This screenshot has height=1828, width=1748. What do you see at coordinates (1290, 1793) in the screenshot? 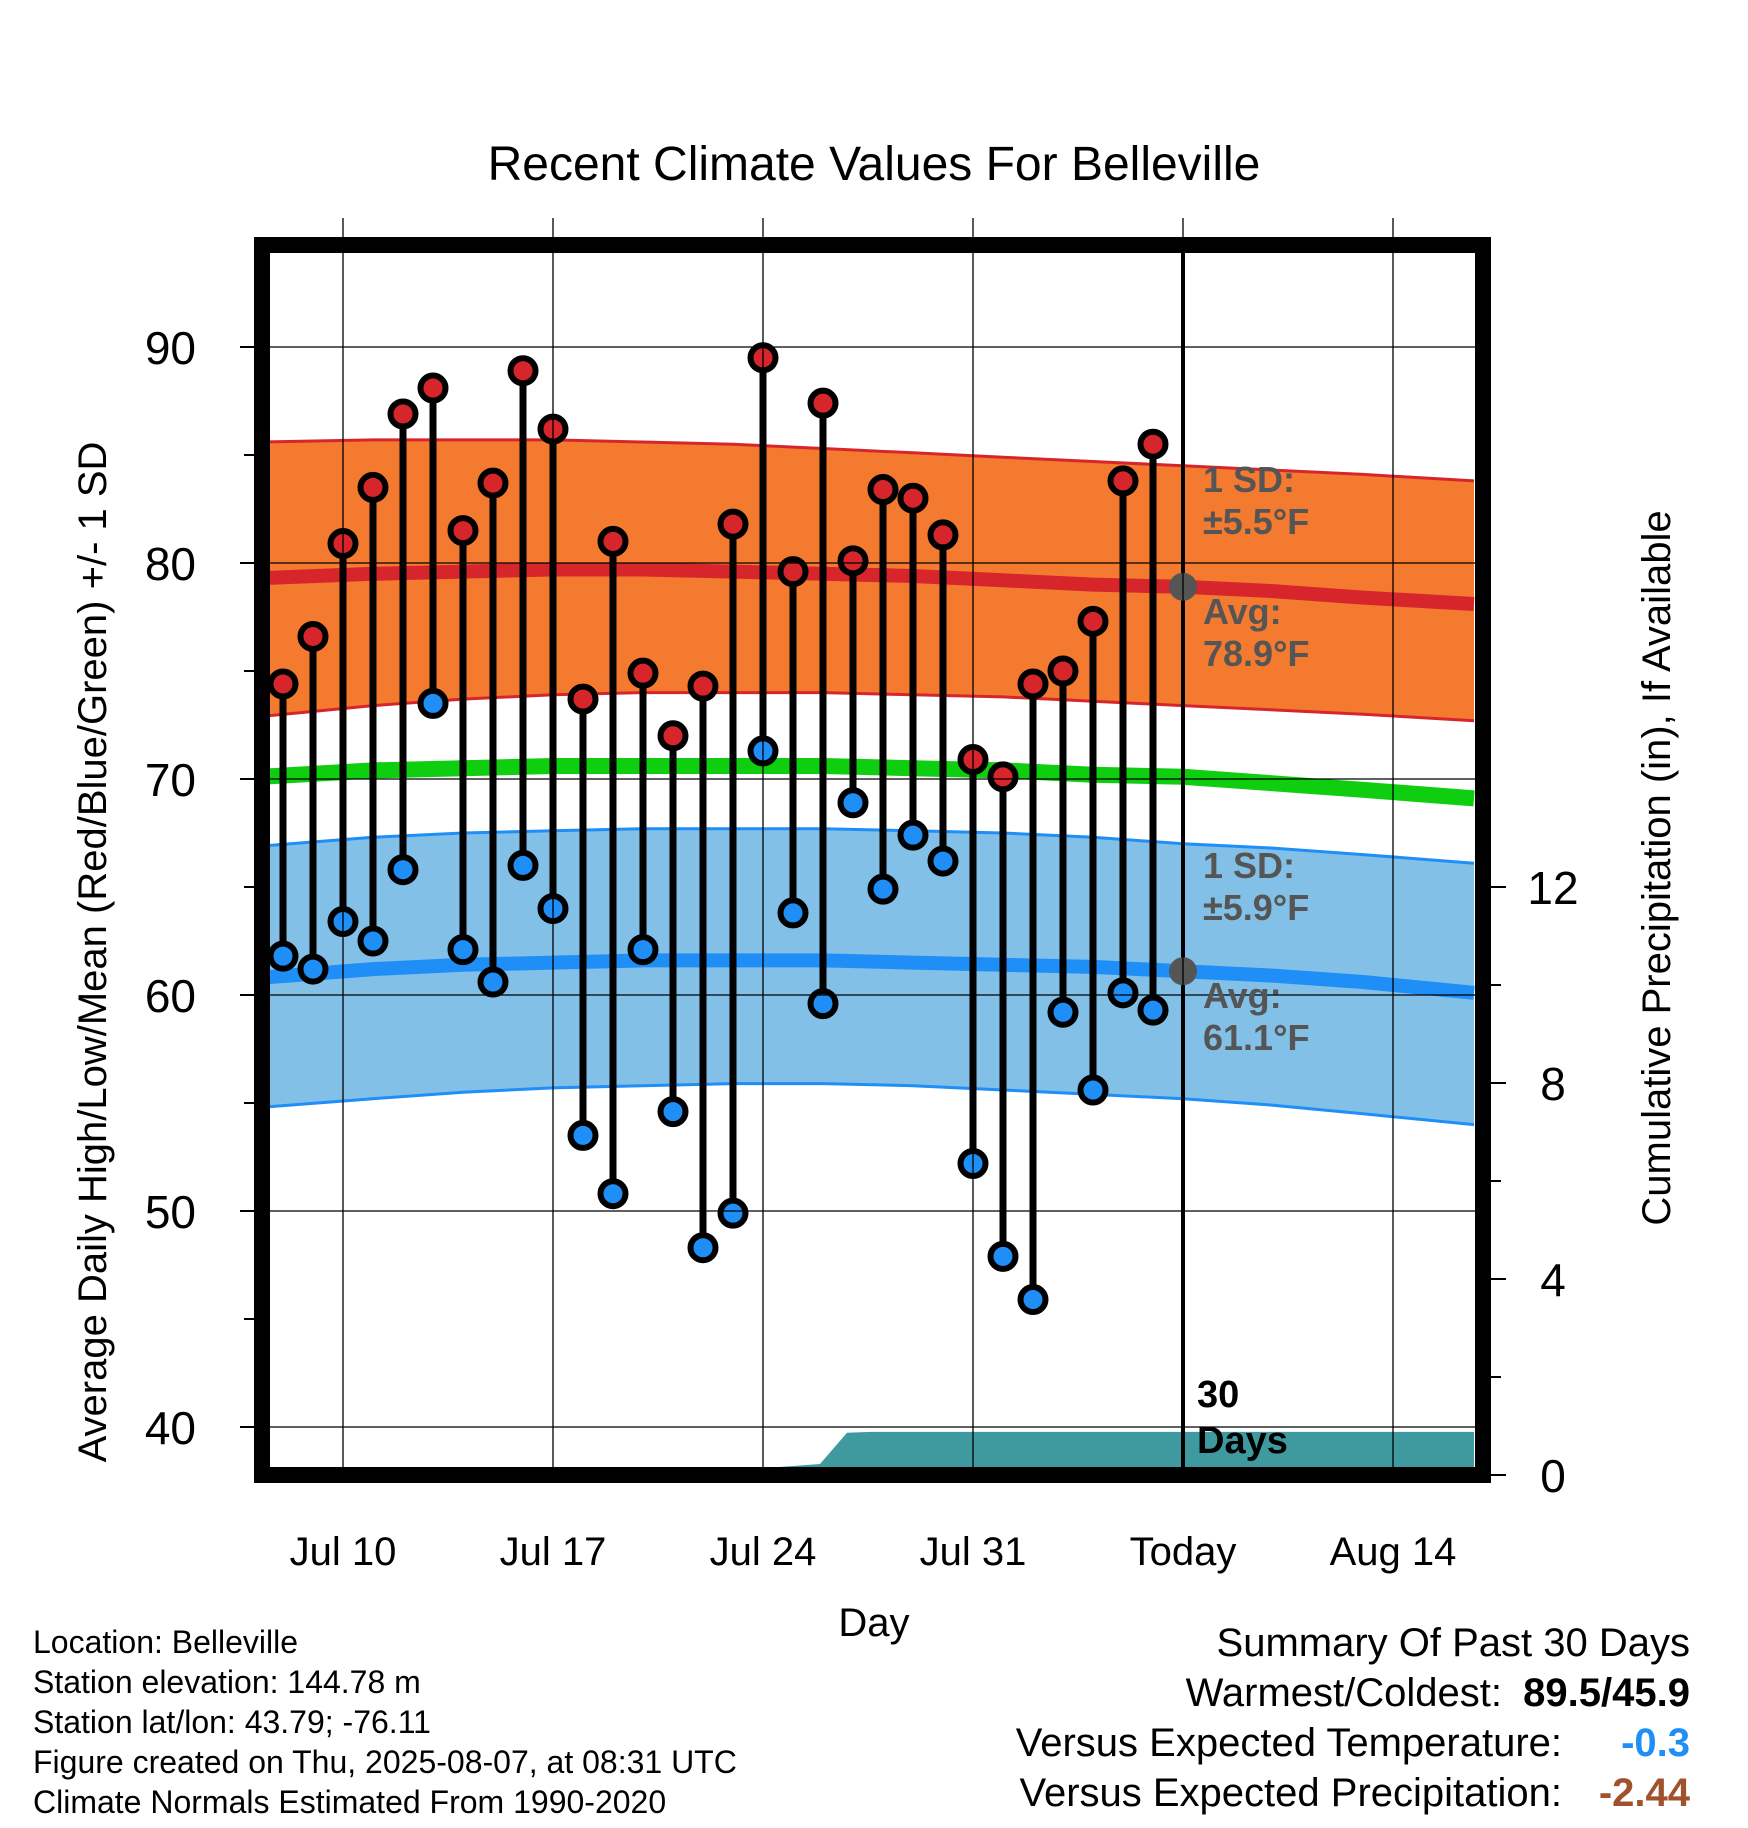
I see `precip-label: Versus Expected Precipitation:` at bounding box center [1290, 1793].